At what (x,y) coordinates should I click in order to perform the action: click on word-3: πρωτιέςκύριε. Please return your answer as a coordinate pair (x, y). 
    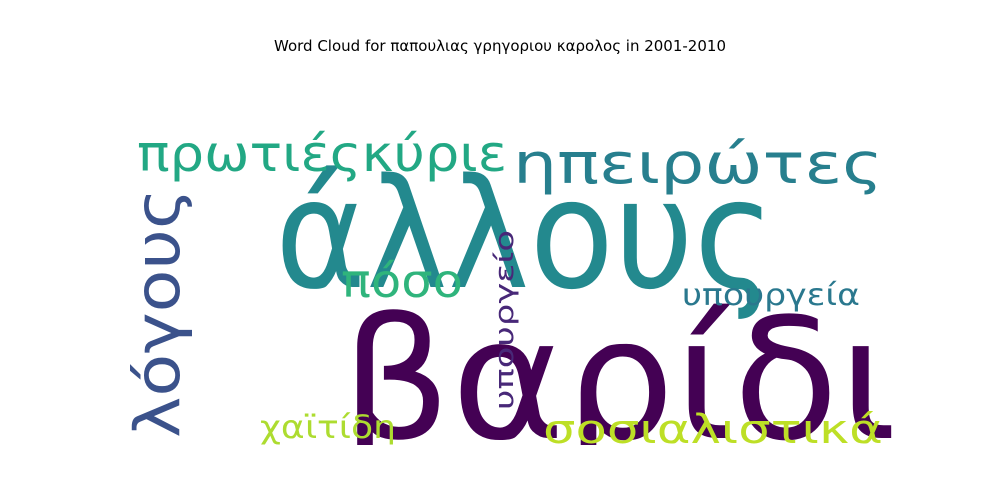
    Looking at the image, I should click on (322, 154).